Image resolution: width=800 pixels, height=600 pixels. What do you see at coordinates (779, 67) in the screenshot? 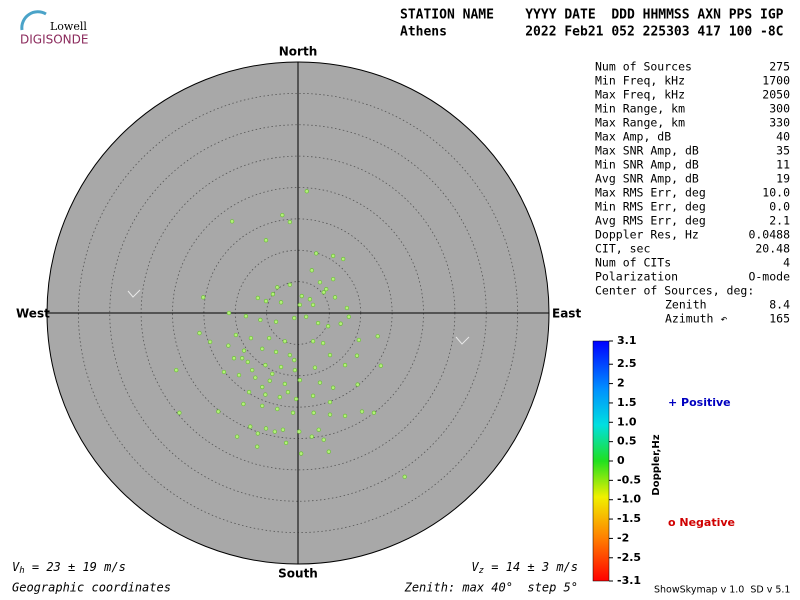
I see `stat-value: 275` at bounding box center [779, 67].